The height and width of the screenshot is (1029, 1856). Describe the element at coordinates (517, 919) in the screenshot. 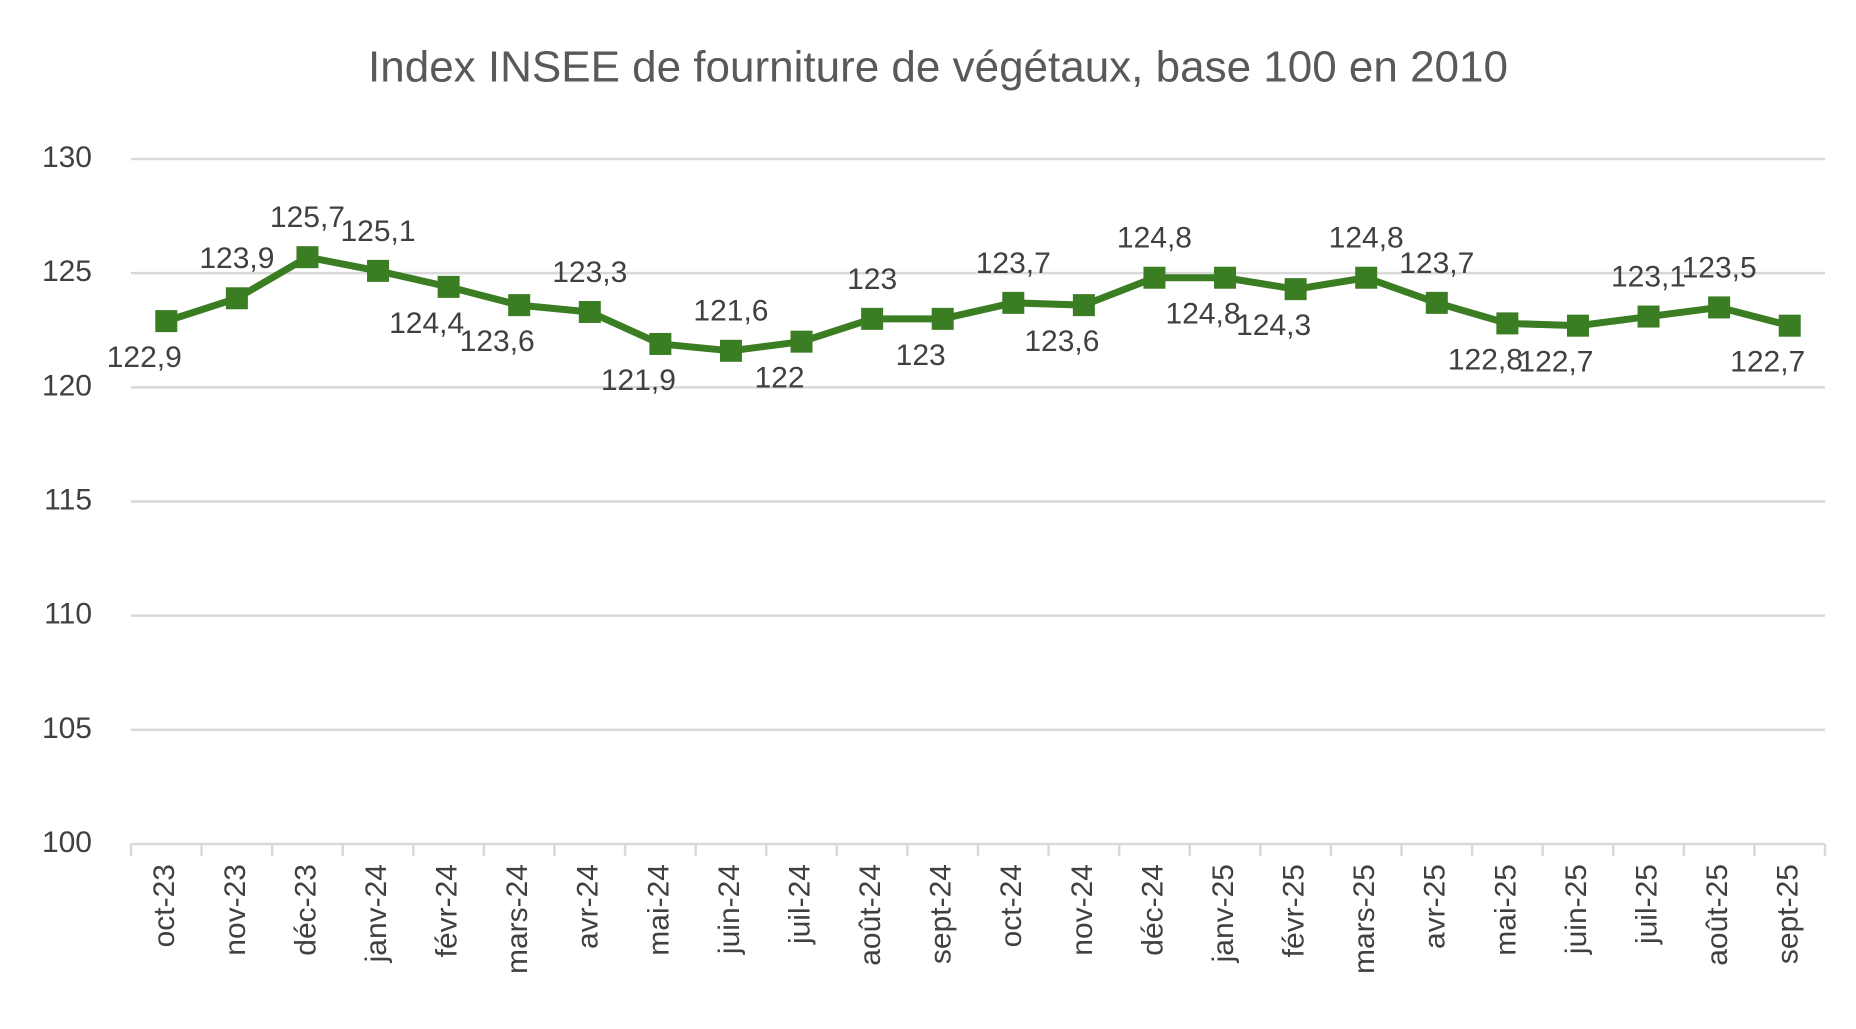

I see `x-tick-label: mars-24` at that location.